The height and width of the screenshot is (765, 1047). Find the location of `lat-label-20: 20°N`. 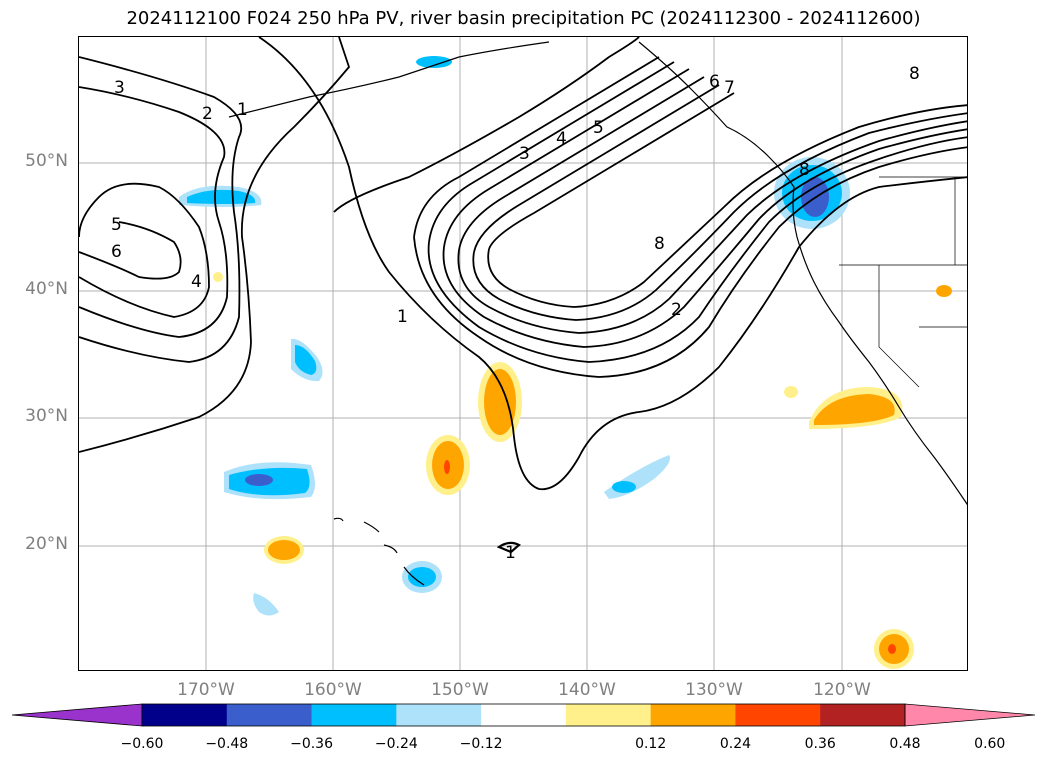

lat-label-20: 20°N is located at coordinates (46, 544).